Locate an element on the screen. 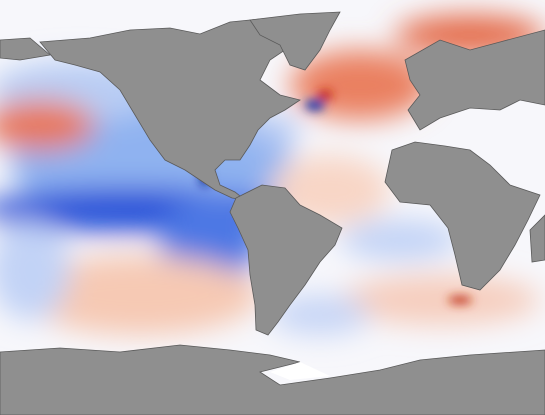  africa is located at coordinates (462, 216).